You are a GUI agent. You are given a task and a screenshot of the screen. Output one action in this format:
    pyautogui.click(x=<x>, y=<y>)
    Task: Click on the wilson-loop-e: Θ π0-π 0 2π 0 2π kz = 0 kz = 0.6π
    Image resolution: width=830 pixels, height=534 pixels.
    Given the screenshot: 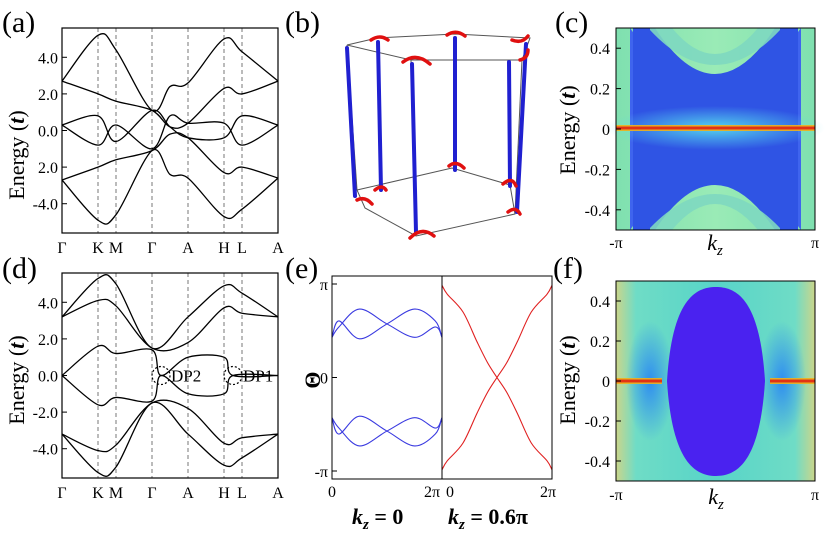 What is the action you would take?
    pyautogui.click(x=428, y=404)
    